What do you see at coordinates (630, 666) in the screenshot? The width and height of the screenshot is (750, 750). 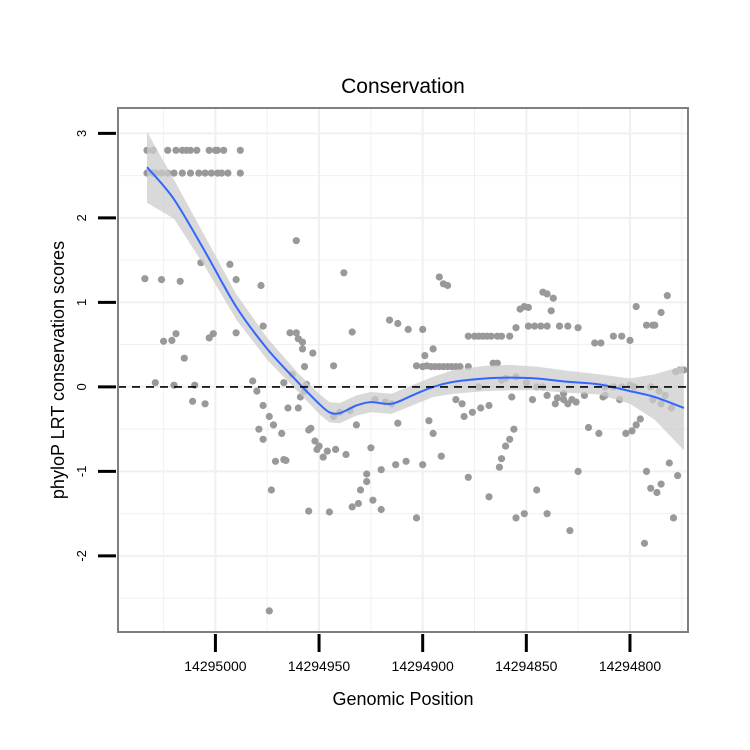 I see `x-tick-label: 14294800` at bounding box center [630, 666].